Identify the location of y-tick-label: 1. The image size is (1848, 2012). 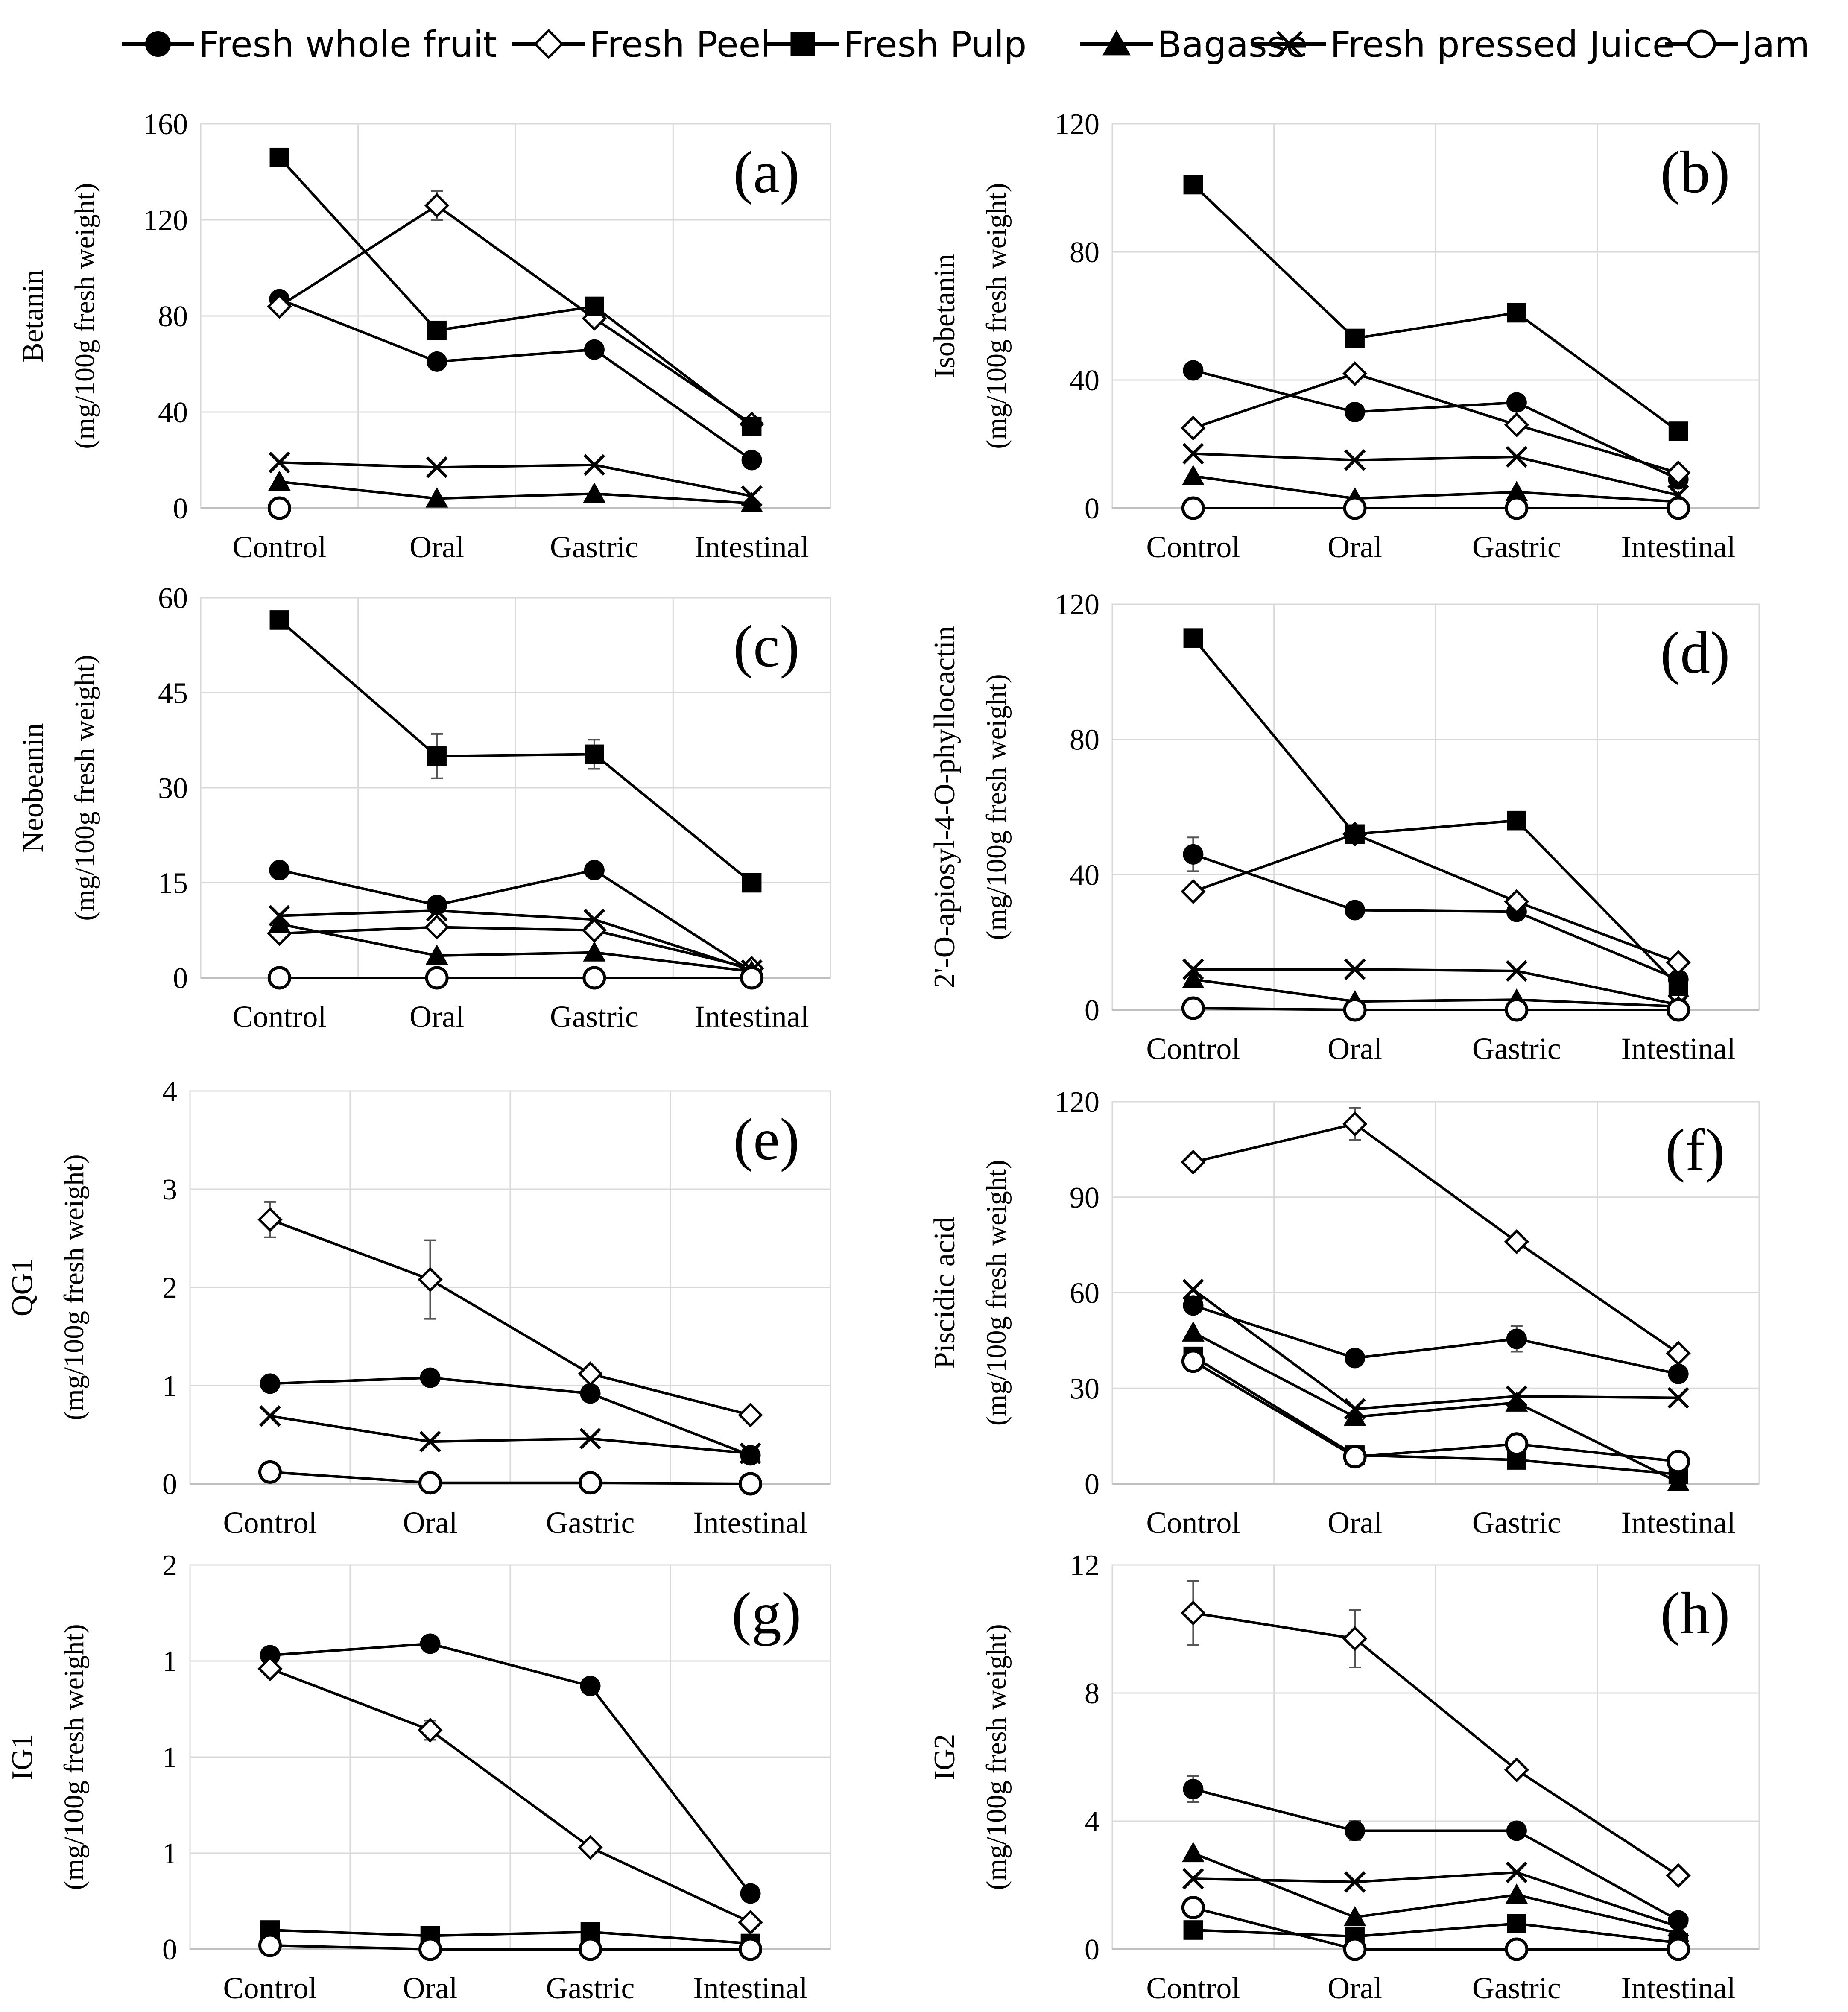
(169, 1661).